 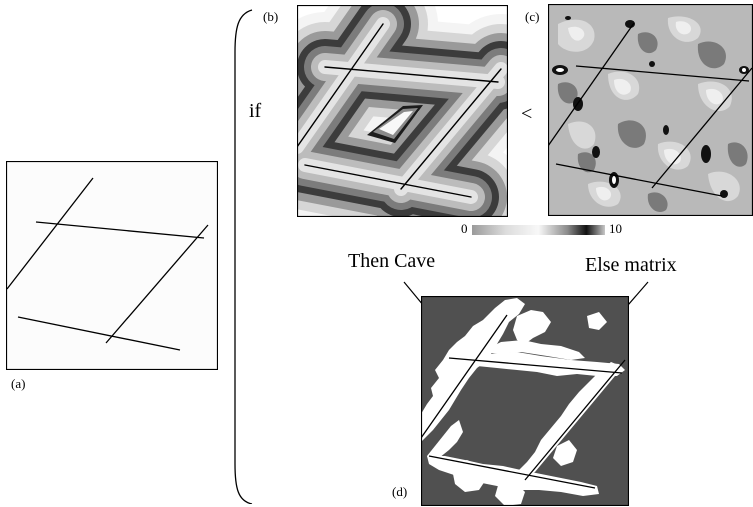 I want to click on panel-d-frame, so click(x=525, y=401).